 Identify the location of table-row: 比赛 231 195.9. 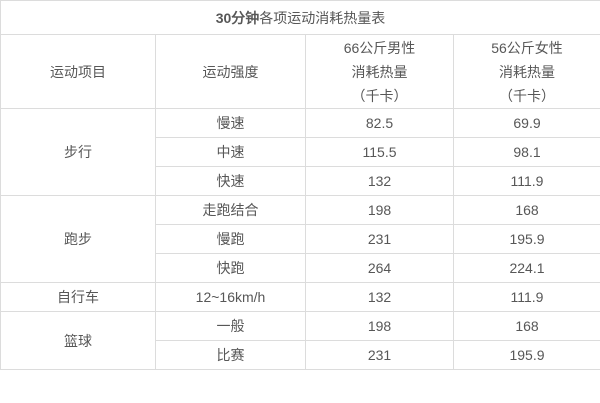
(300, 355).